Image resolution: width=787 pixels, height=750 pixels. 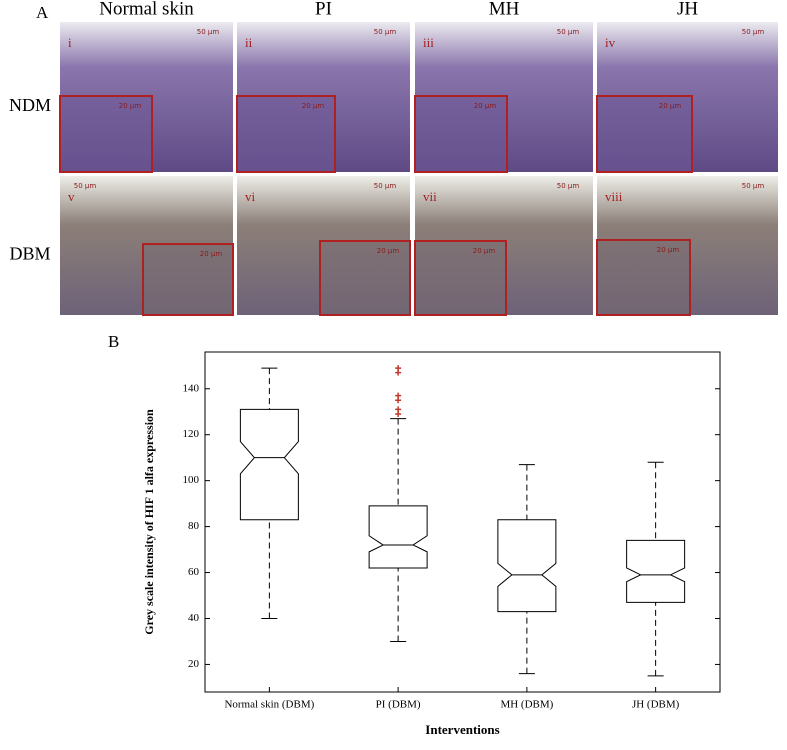 I want to click on y-tick-label: 140, so click(x=191, y=388).